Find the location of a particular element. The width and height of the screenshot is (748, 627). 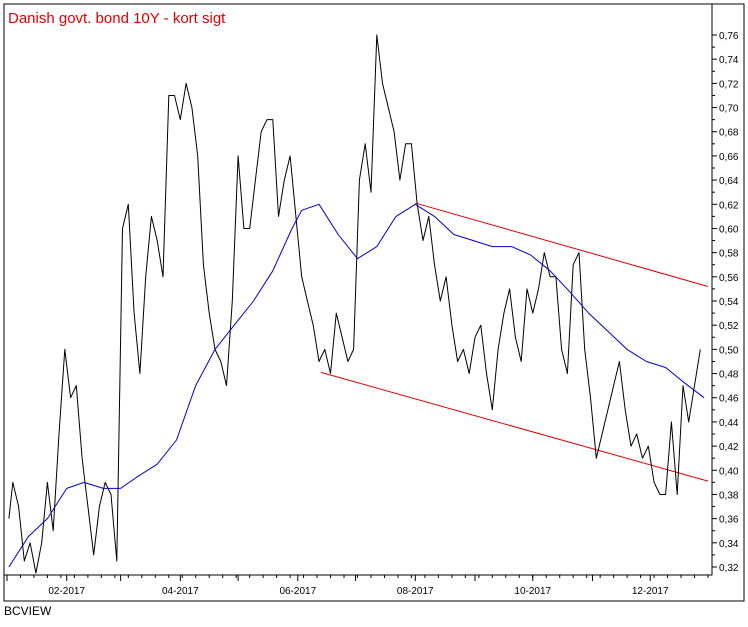

x-tick-label: 12-2017 is located at coordinates (650, 591).